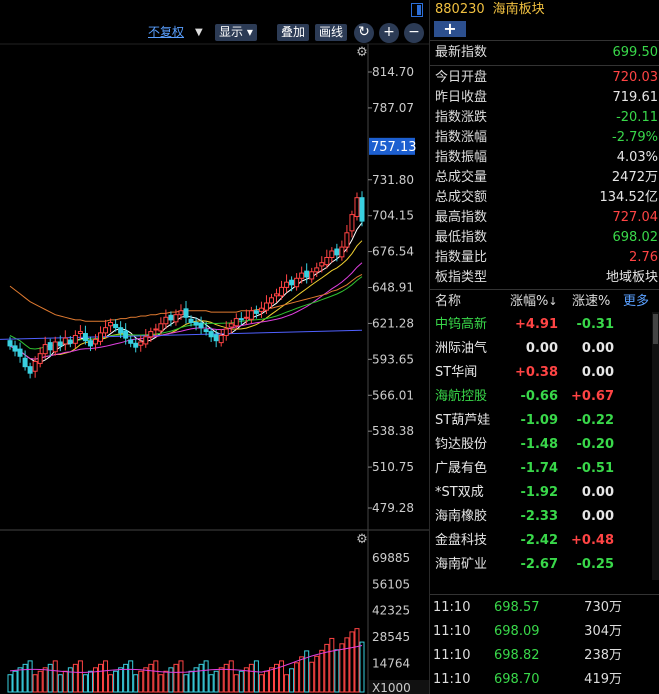 The image size is (659, 694). I want to click on stat-label: 板指类型, so click(461, 277).